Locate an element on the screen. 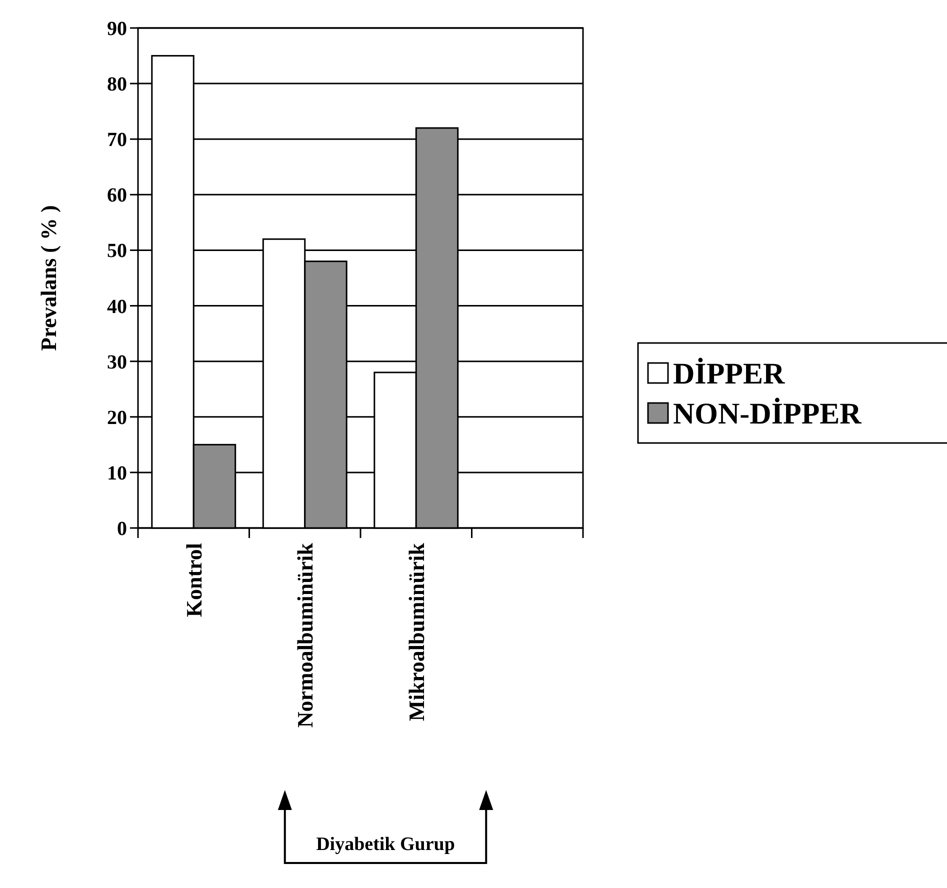 This screenshot has height=888, width=947. y-tick-label: 40 is located at coordinates (117, 307).